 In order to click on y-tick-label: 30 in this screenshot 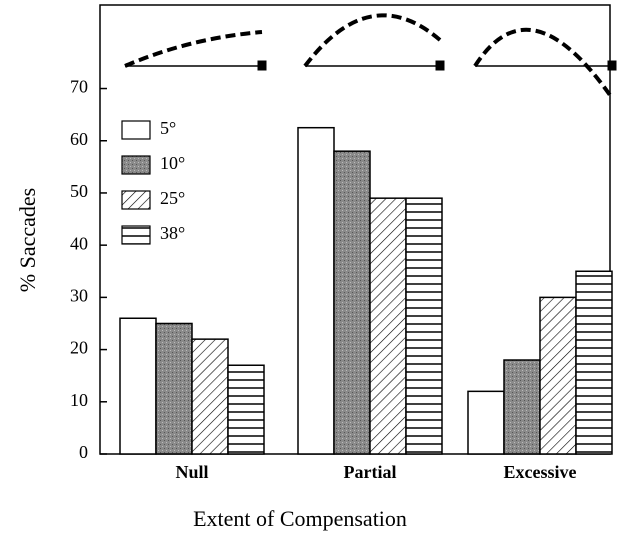, I will do `click(79, 295)`.